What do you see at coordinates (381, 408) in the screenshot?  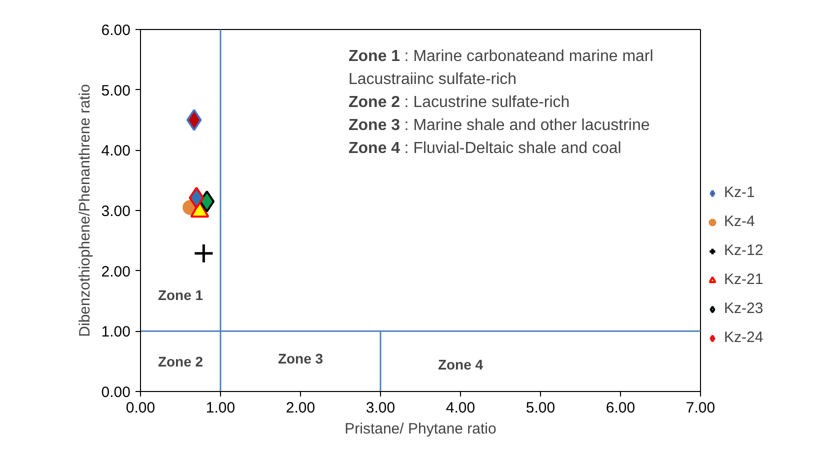 I see `x-tick-label: 3.00` at bounding box center [381, 408].